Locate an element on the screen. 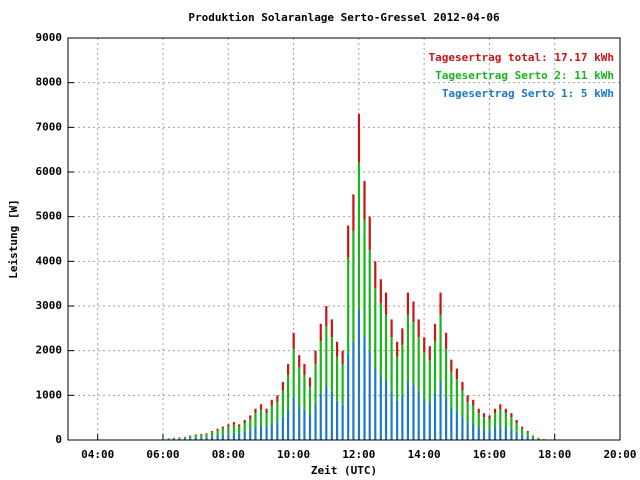 This screenshot has width=640, height=480. y-tick-label: 1000 is located at coordinates (49, 394).